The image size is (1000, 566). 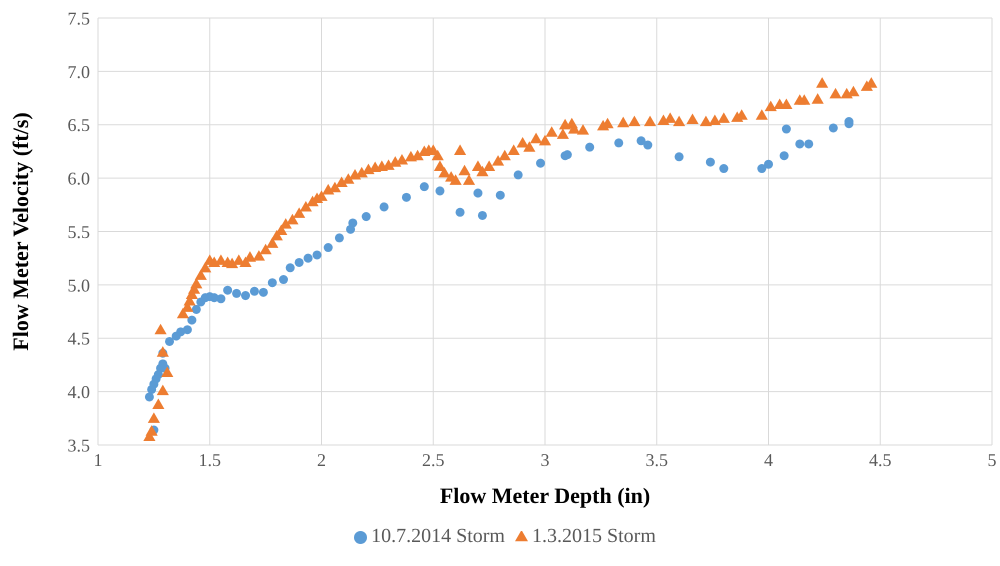 What do you see at coordinates (20, 231) in the screenshot?
I see `y-axis-title: Flow Meter Velocity (ft/s)` at bounding box center [20, 231].